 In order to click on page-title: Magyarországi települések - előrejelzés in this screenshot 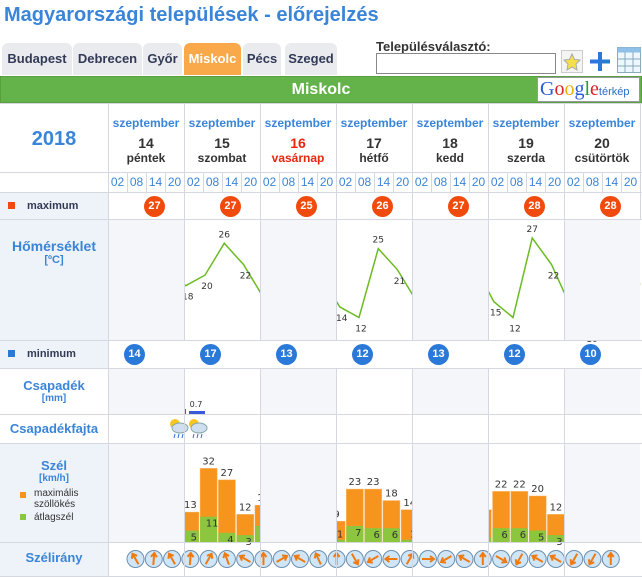, I will do `click(191, 15)`.